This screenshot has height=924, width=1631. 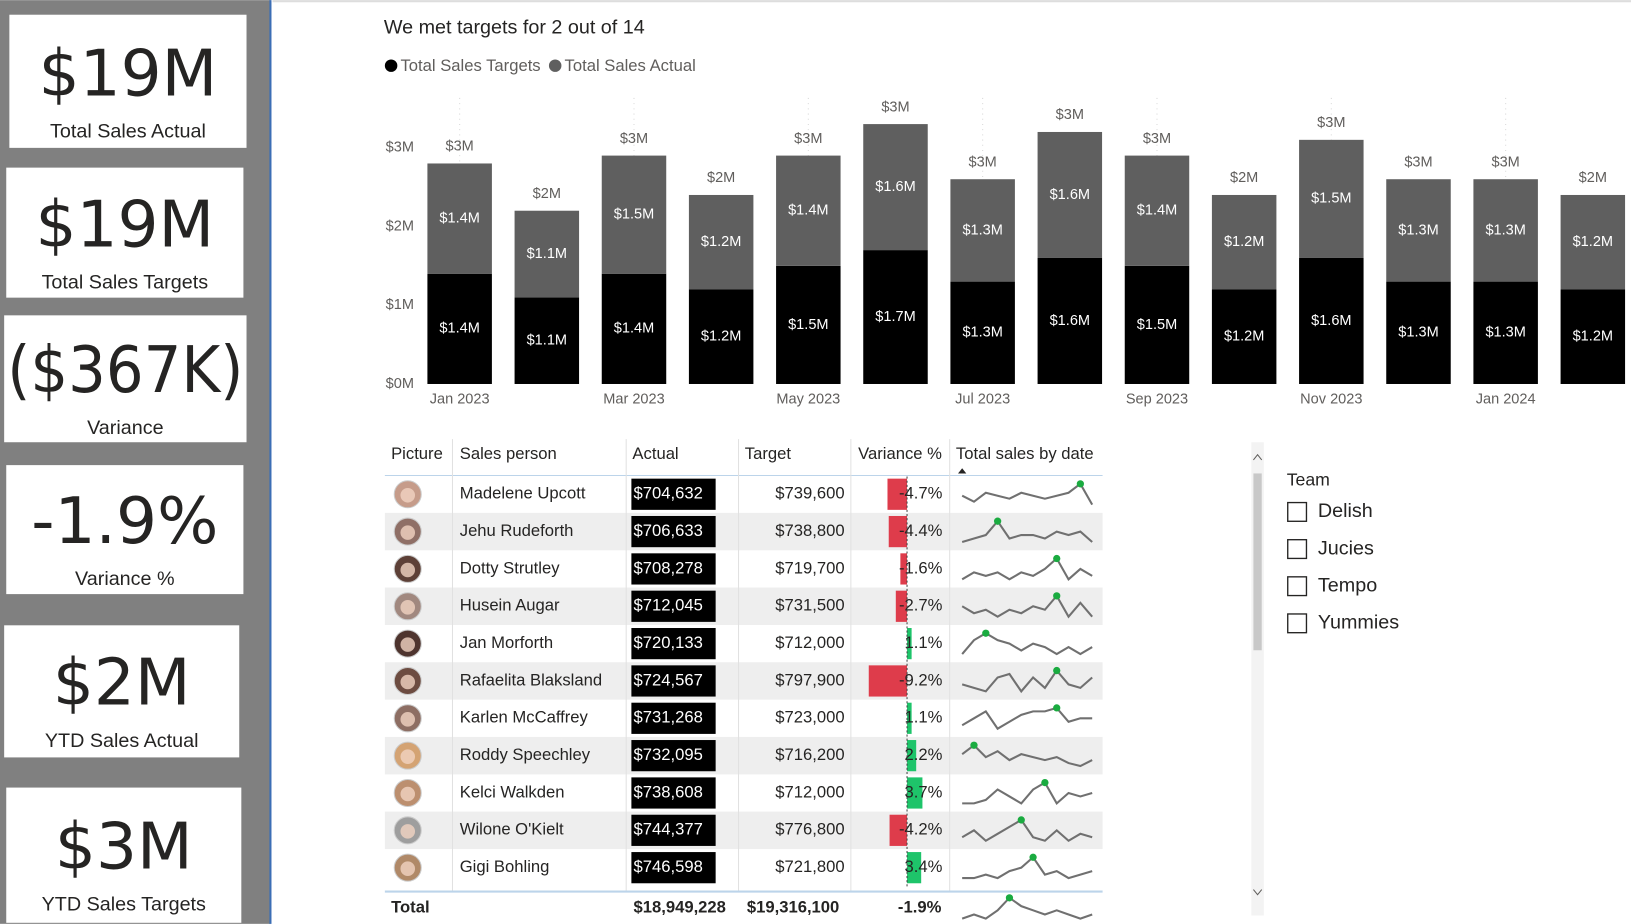 What do you see at coordinates (417, 453) in the screenshot?
I see `column-header: Picture` at bounding box center [417, 453].